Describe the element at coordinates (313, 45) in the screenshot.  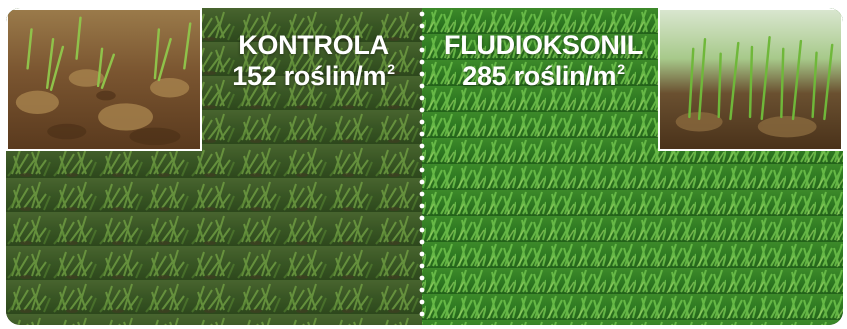
I see `control-title: KONTROLA` at that location.